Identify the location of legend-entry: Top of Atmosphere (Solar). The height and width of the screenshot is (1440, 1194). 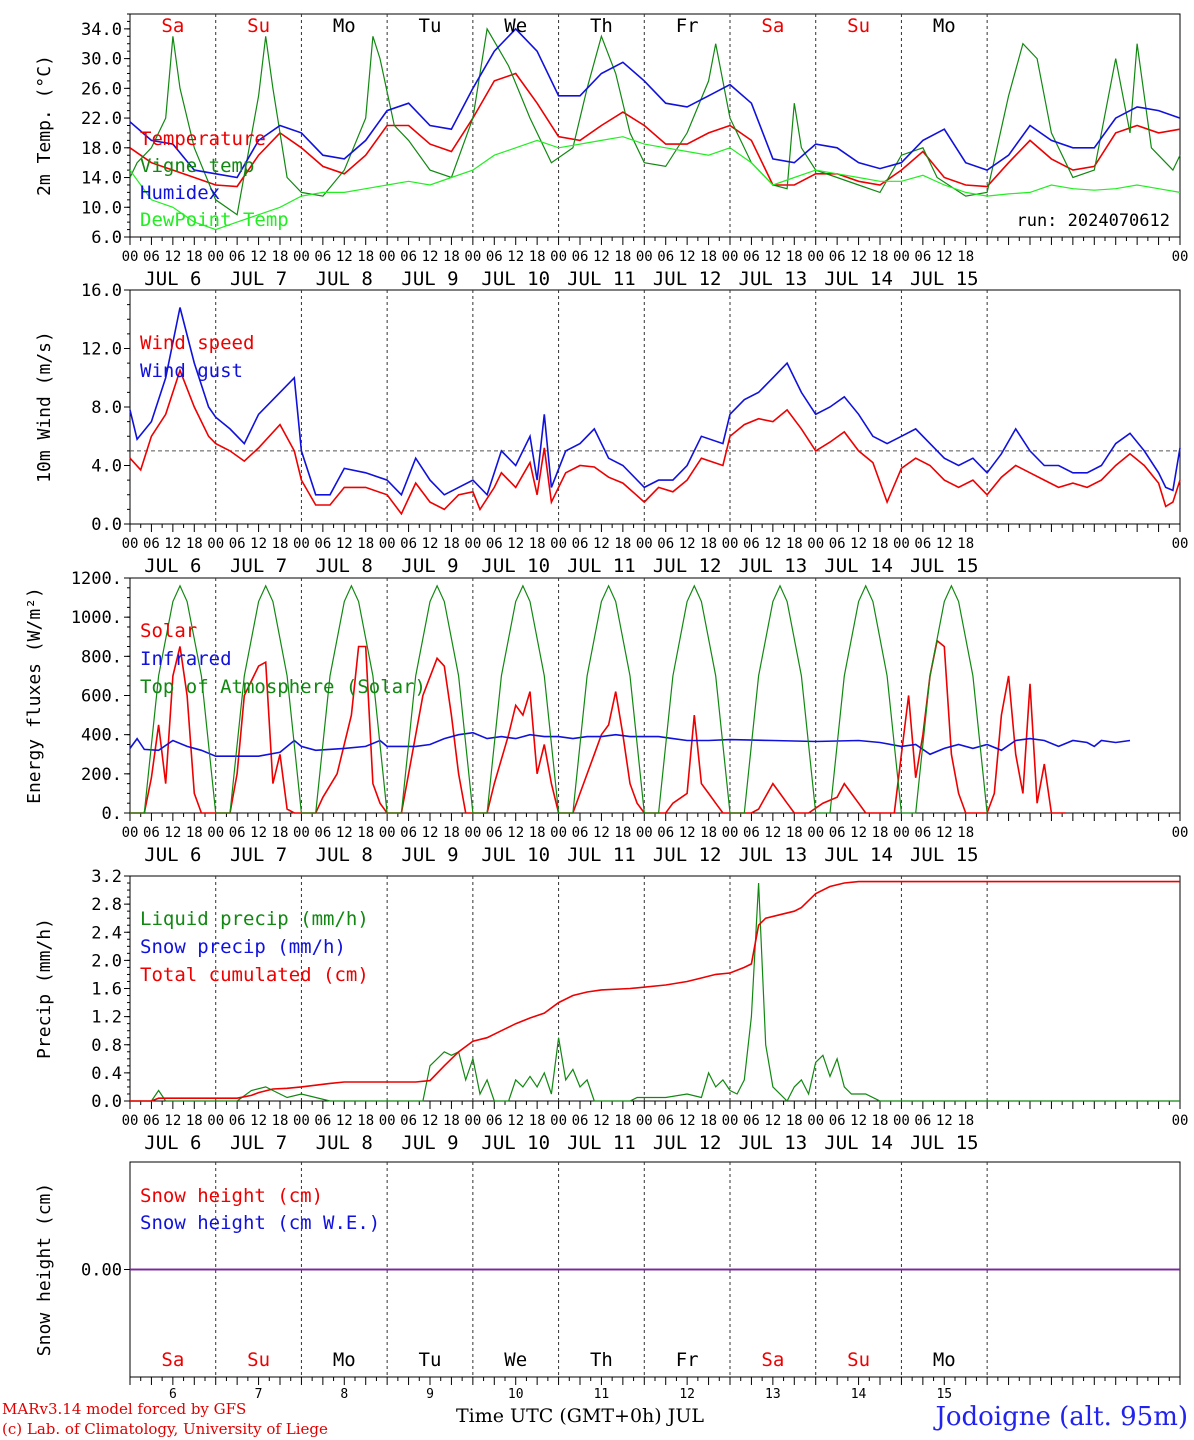
(283, 687).